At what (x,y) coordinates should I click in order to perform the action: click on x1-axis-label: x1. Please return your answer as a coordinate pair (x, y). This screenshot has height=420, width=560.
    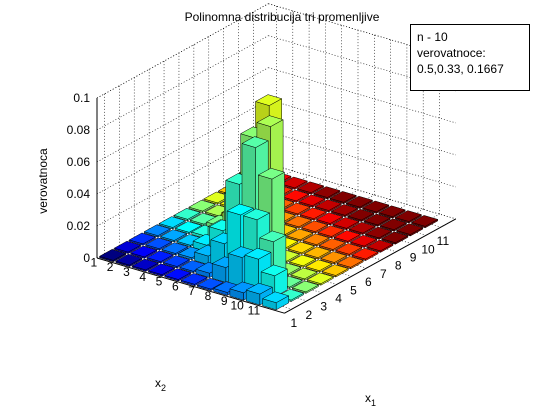
    Looking at the image, I should click on (370, 399).